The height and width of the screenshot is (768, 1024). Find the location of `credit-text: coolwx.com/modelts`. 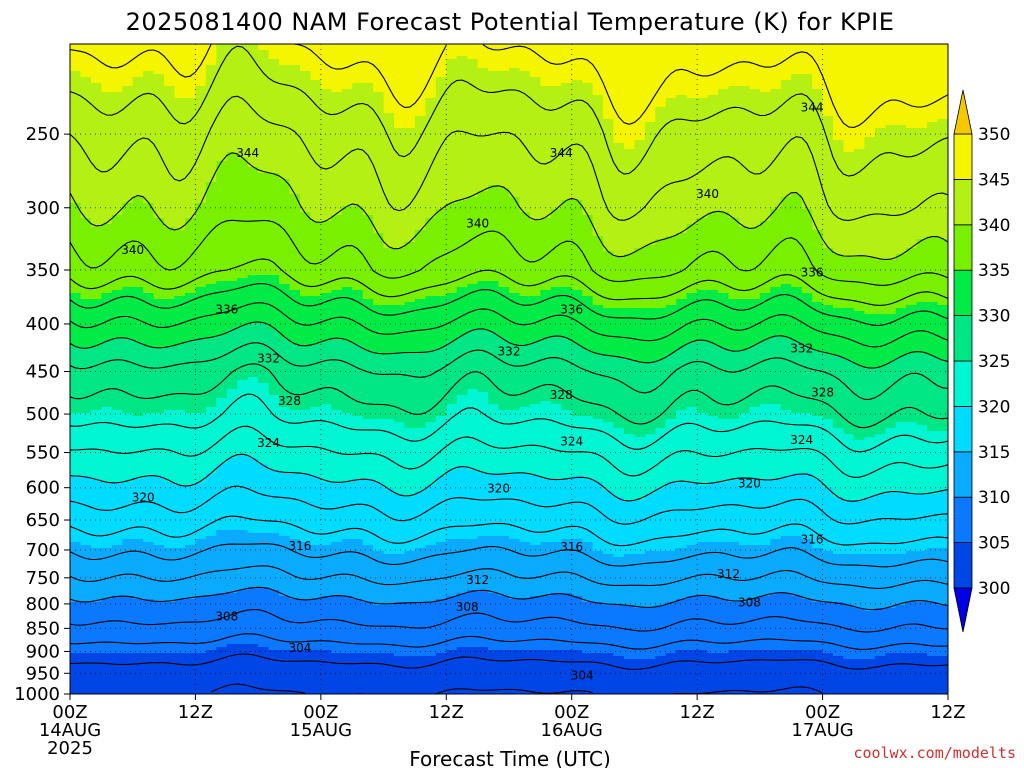

credit-text: coolwx.com/modelts is located at coordinates (934, 753).